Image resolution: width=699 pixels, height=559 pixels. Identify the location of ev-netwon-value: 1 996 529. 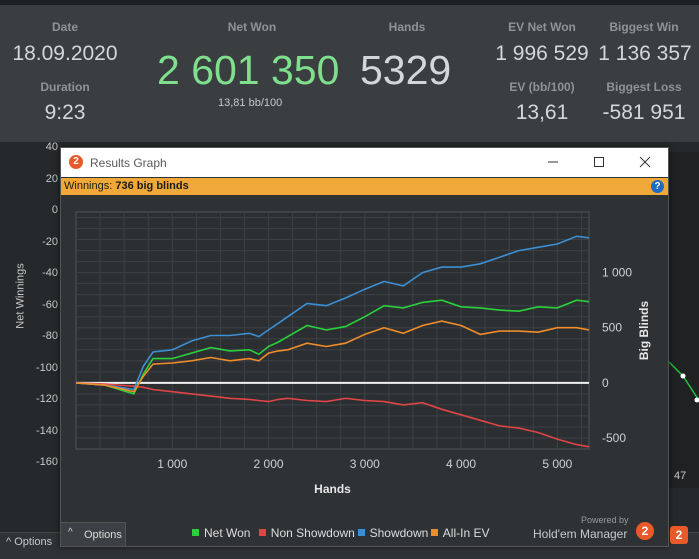
(542, 54).